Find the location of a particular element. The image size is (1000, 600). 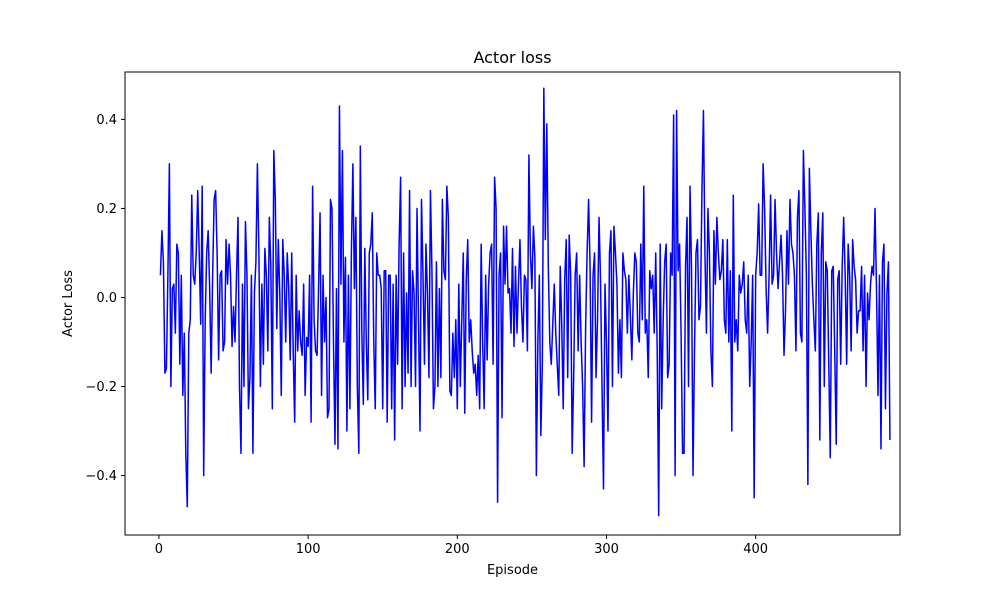

y-axis-ticks: −0.4 −0.2 0.0 0.2 0.4 is located at coordinates (105, 298).